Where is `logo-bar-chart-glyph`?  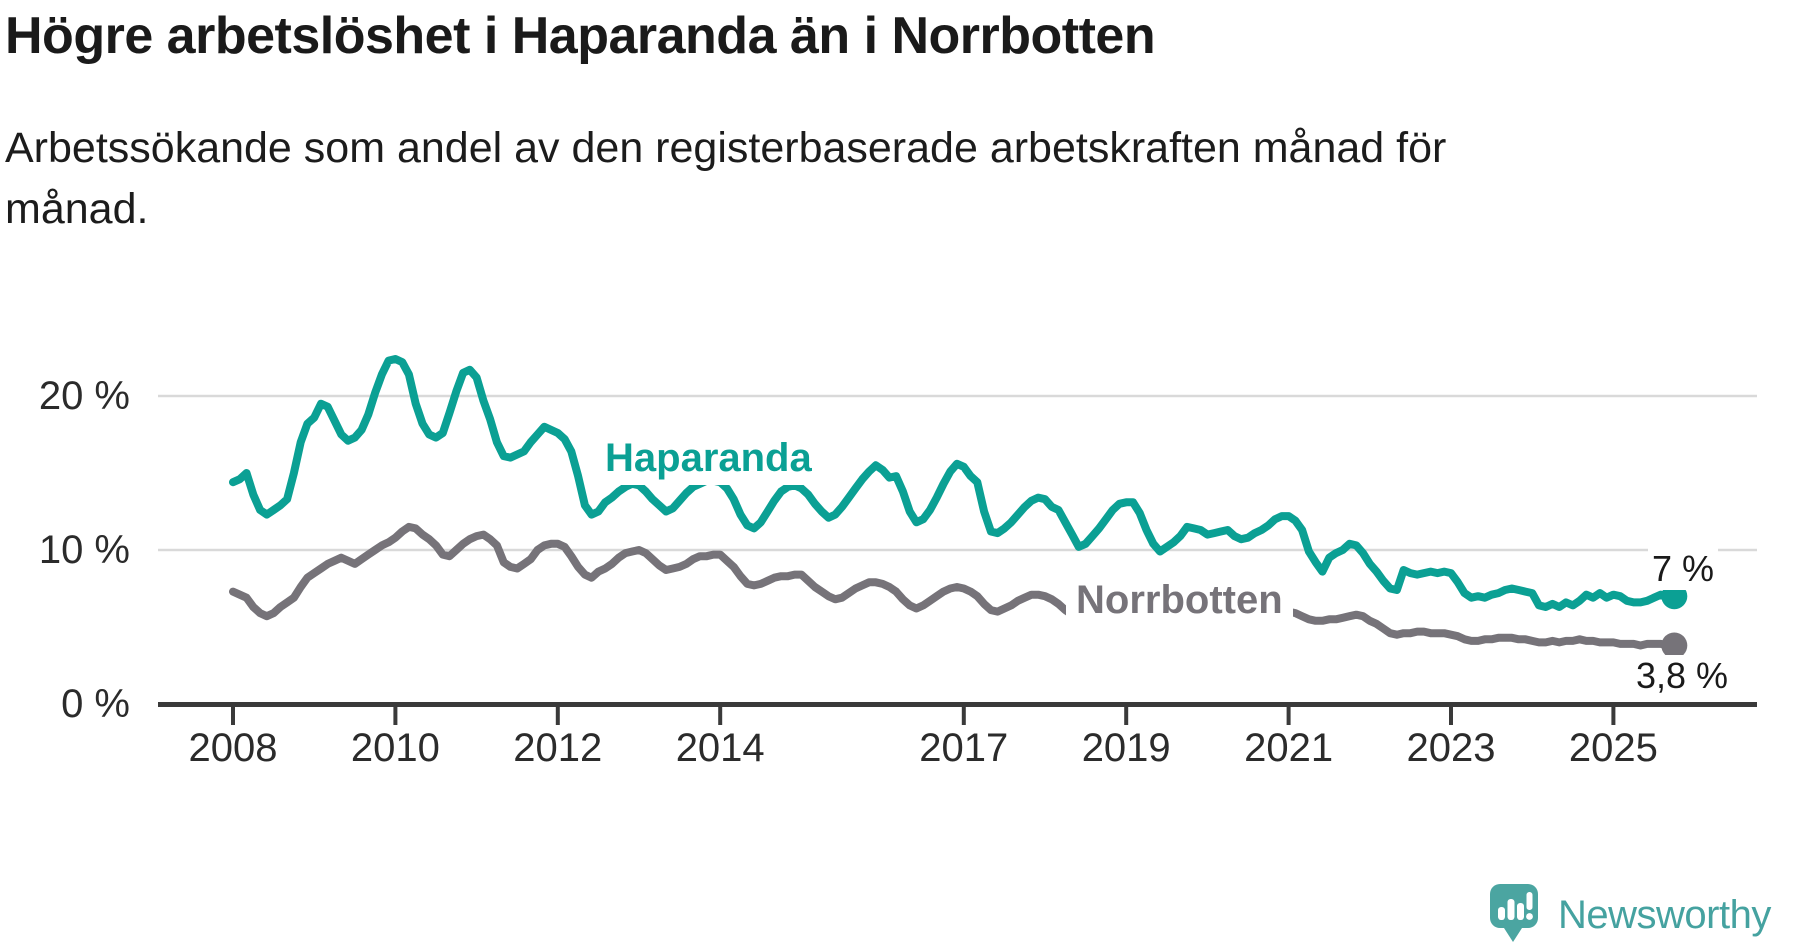
logo-bar-chart-glyph is located at coordinates (1515, 906).